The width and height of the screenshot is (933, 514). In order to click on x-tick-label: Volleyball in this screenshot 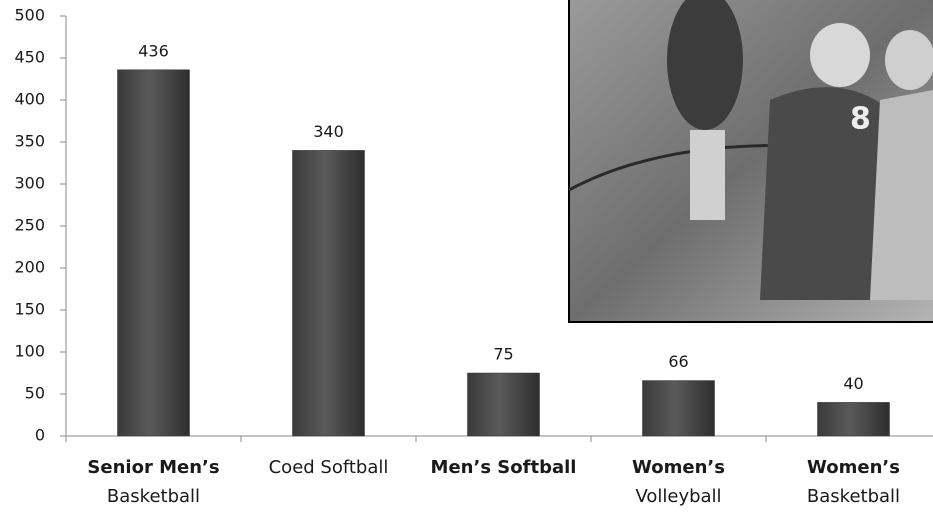, I will do `click(678, 496)`.